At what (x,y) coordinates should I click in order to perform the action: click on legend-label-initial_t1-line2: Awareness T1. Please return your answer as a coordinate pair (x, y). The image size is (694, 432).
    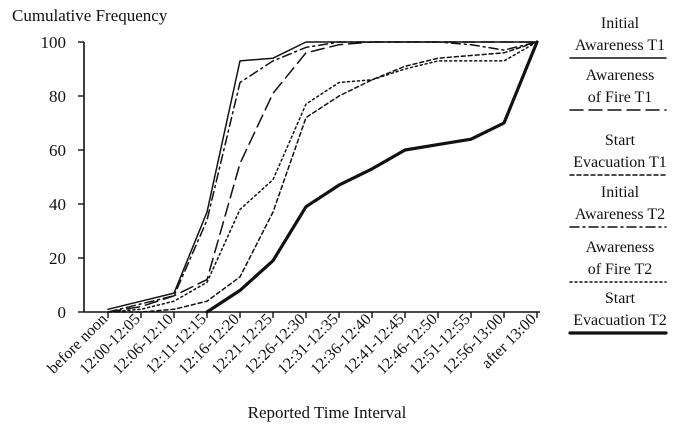
    Looking at the image, I should click on (620, 45).